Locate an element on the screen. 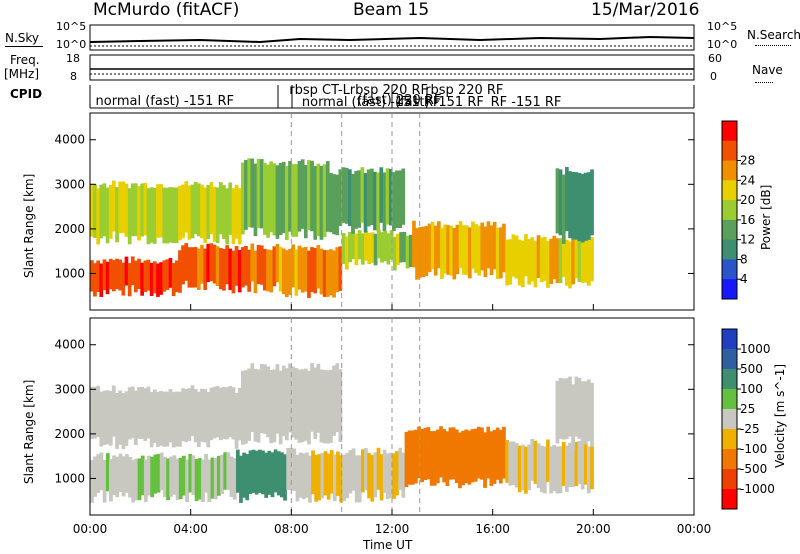 Image resolution: width=800 pixels, height=554 pixels. cpid-label-4: rbsp 220 RF is located at coordinates (464, 90).